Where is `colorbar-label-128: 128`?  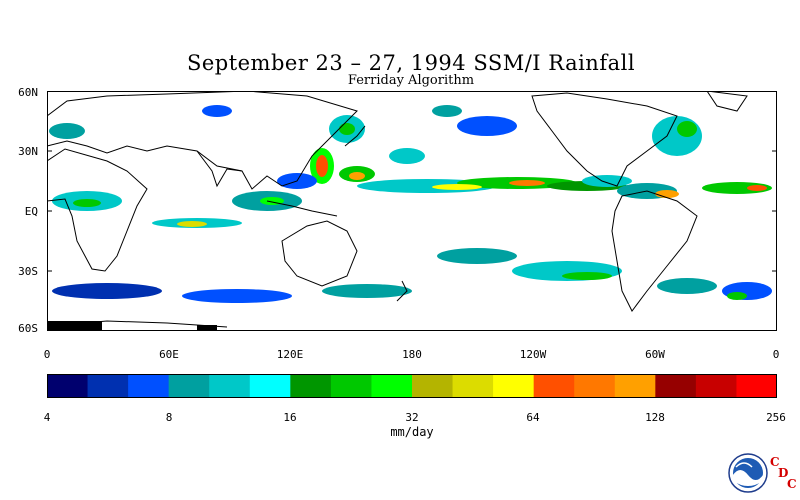 colorbar-label-128: 128 is located at coordinates (655, 417).